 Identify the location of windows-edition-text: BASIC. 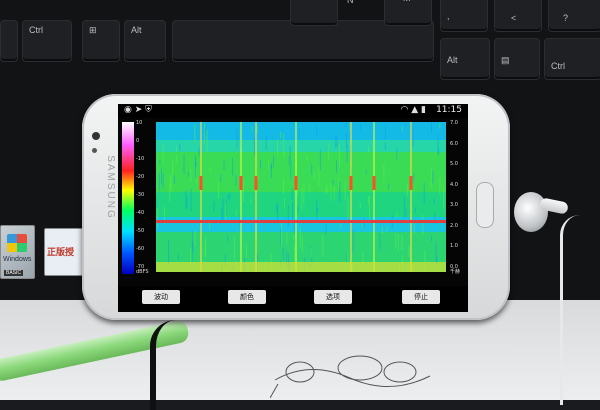
(14, 273).